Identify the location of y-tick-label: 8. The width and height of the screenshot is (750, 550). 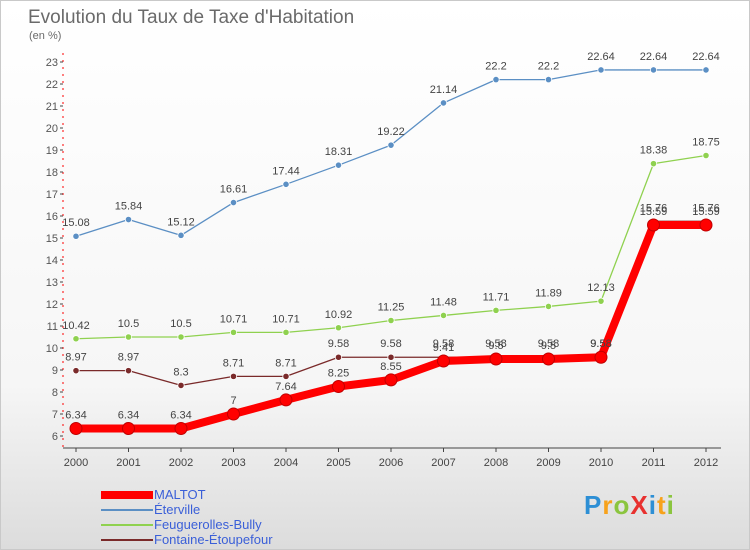
(55, 393).